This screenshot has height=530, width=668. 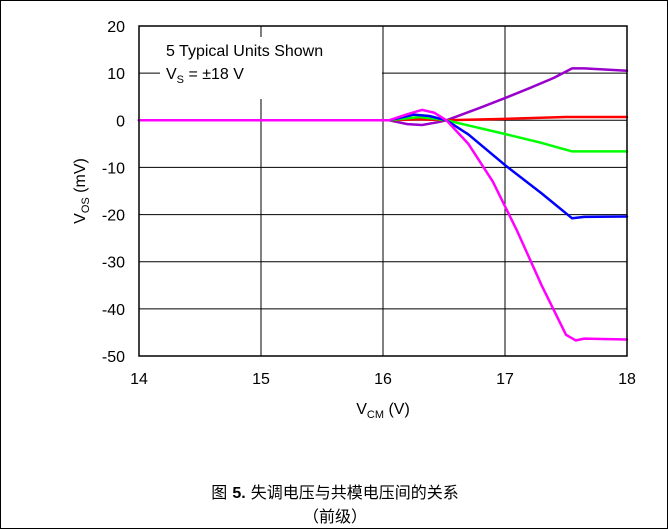 I want to click on y-tick-label: -30, so click(x=113, y=263).